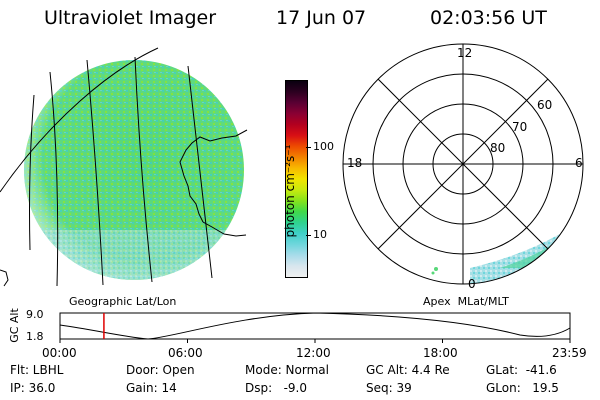 The height and width of the screenshot is (400, 600). What do you see at coordinates (79, 120) in the screenshot?
I see `latitude-line` at bounding box center [79, 120].